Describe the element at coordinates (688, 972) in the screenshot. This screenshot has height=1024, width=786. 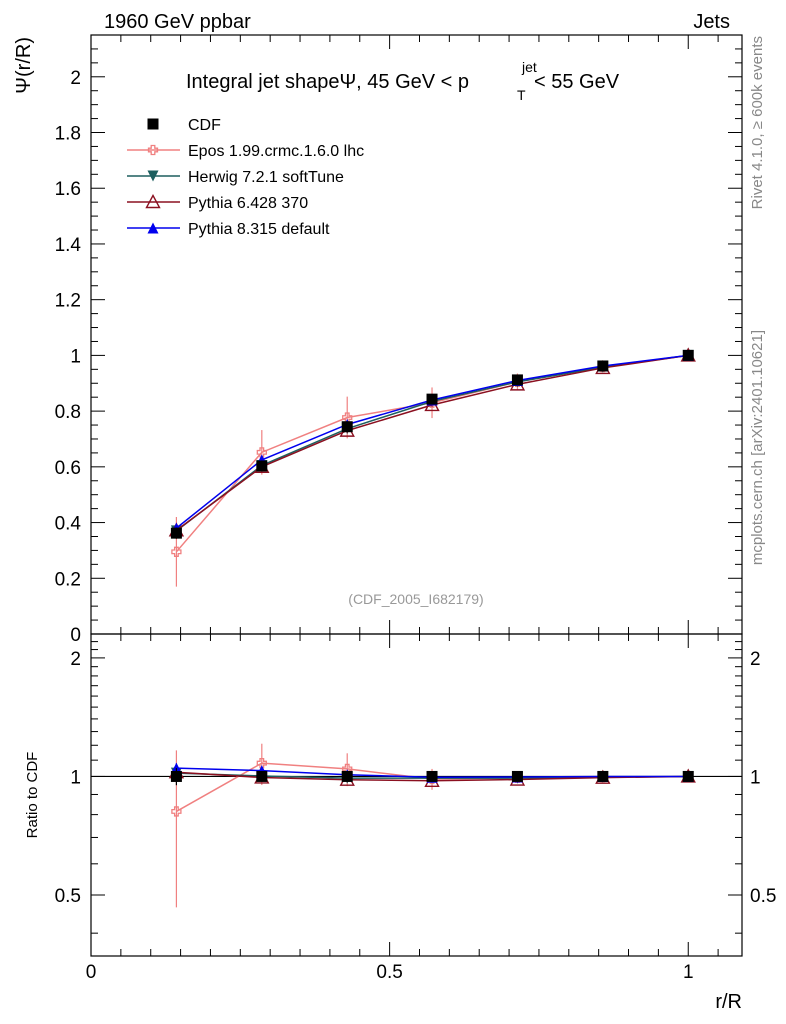
I see `x-tick-label: 1` at that location.